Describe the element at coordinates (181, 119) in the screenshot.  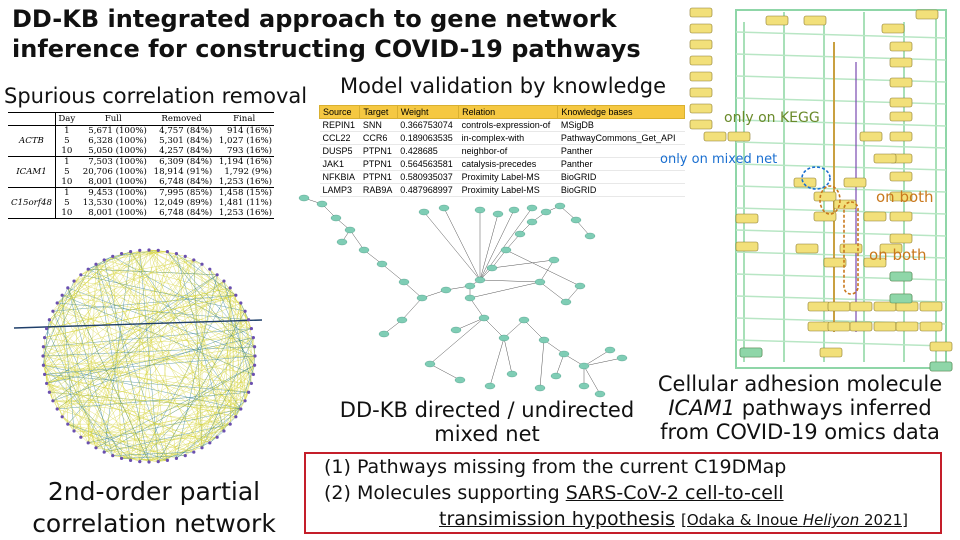
I see `spurious-header-cell: Removed` at that location.